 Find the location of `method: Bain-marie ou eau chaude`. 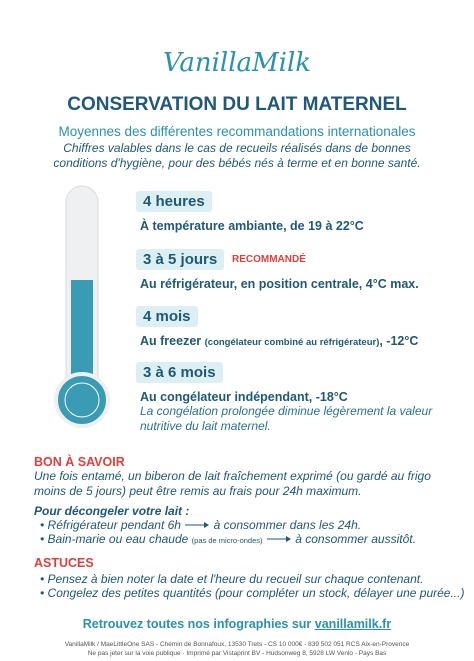

method: Bain-marie ou eau chaude is located at coordinates (118, 539).